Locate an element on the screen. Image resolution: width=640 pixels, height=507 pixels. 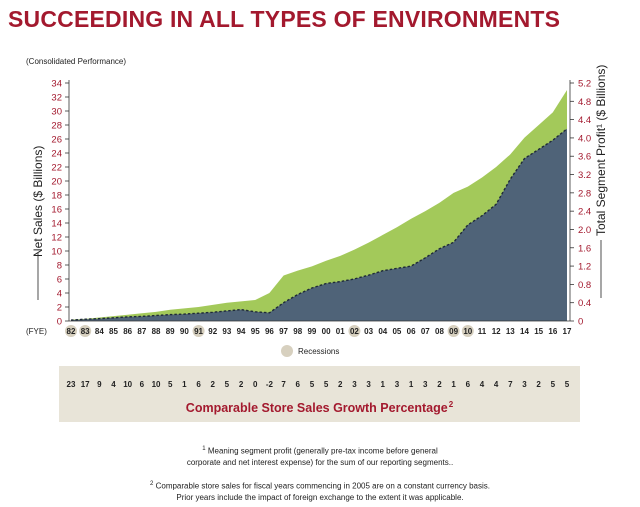
comparable-sales-title-sup: 2 is located at coordinates (451, 404).